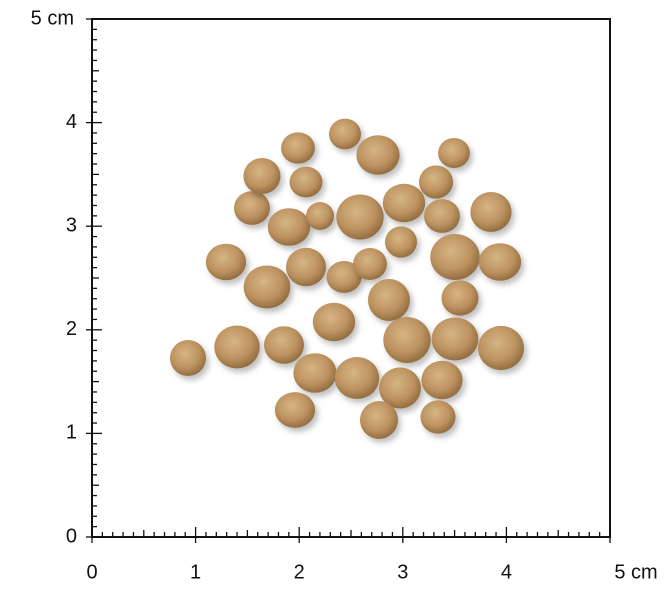 The width and height of the screenshot is (672, 589). Describe the element at coordinates (71, 225) in the screenshot. I see `y-tick-label: 3` at that location.